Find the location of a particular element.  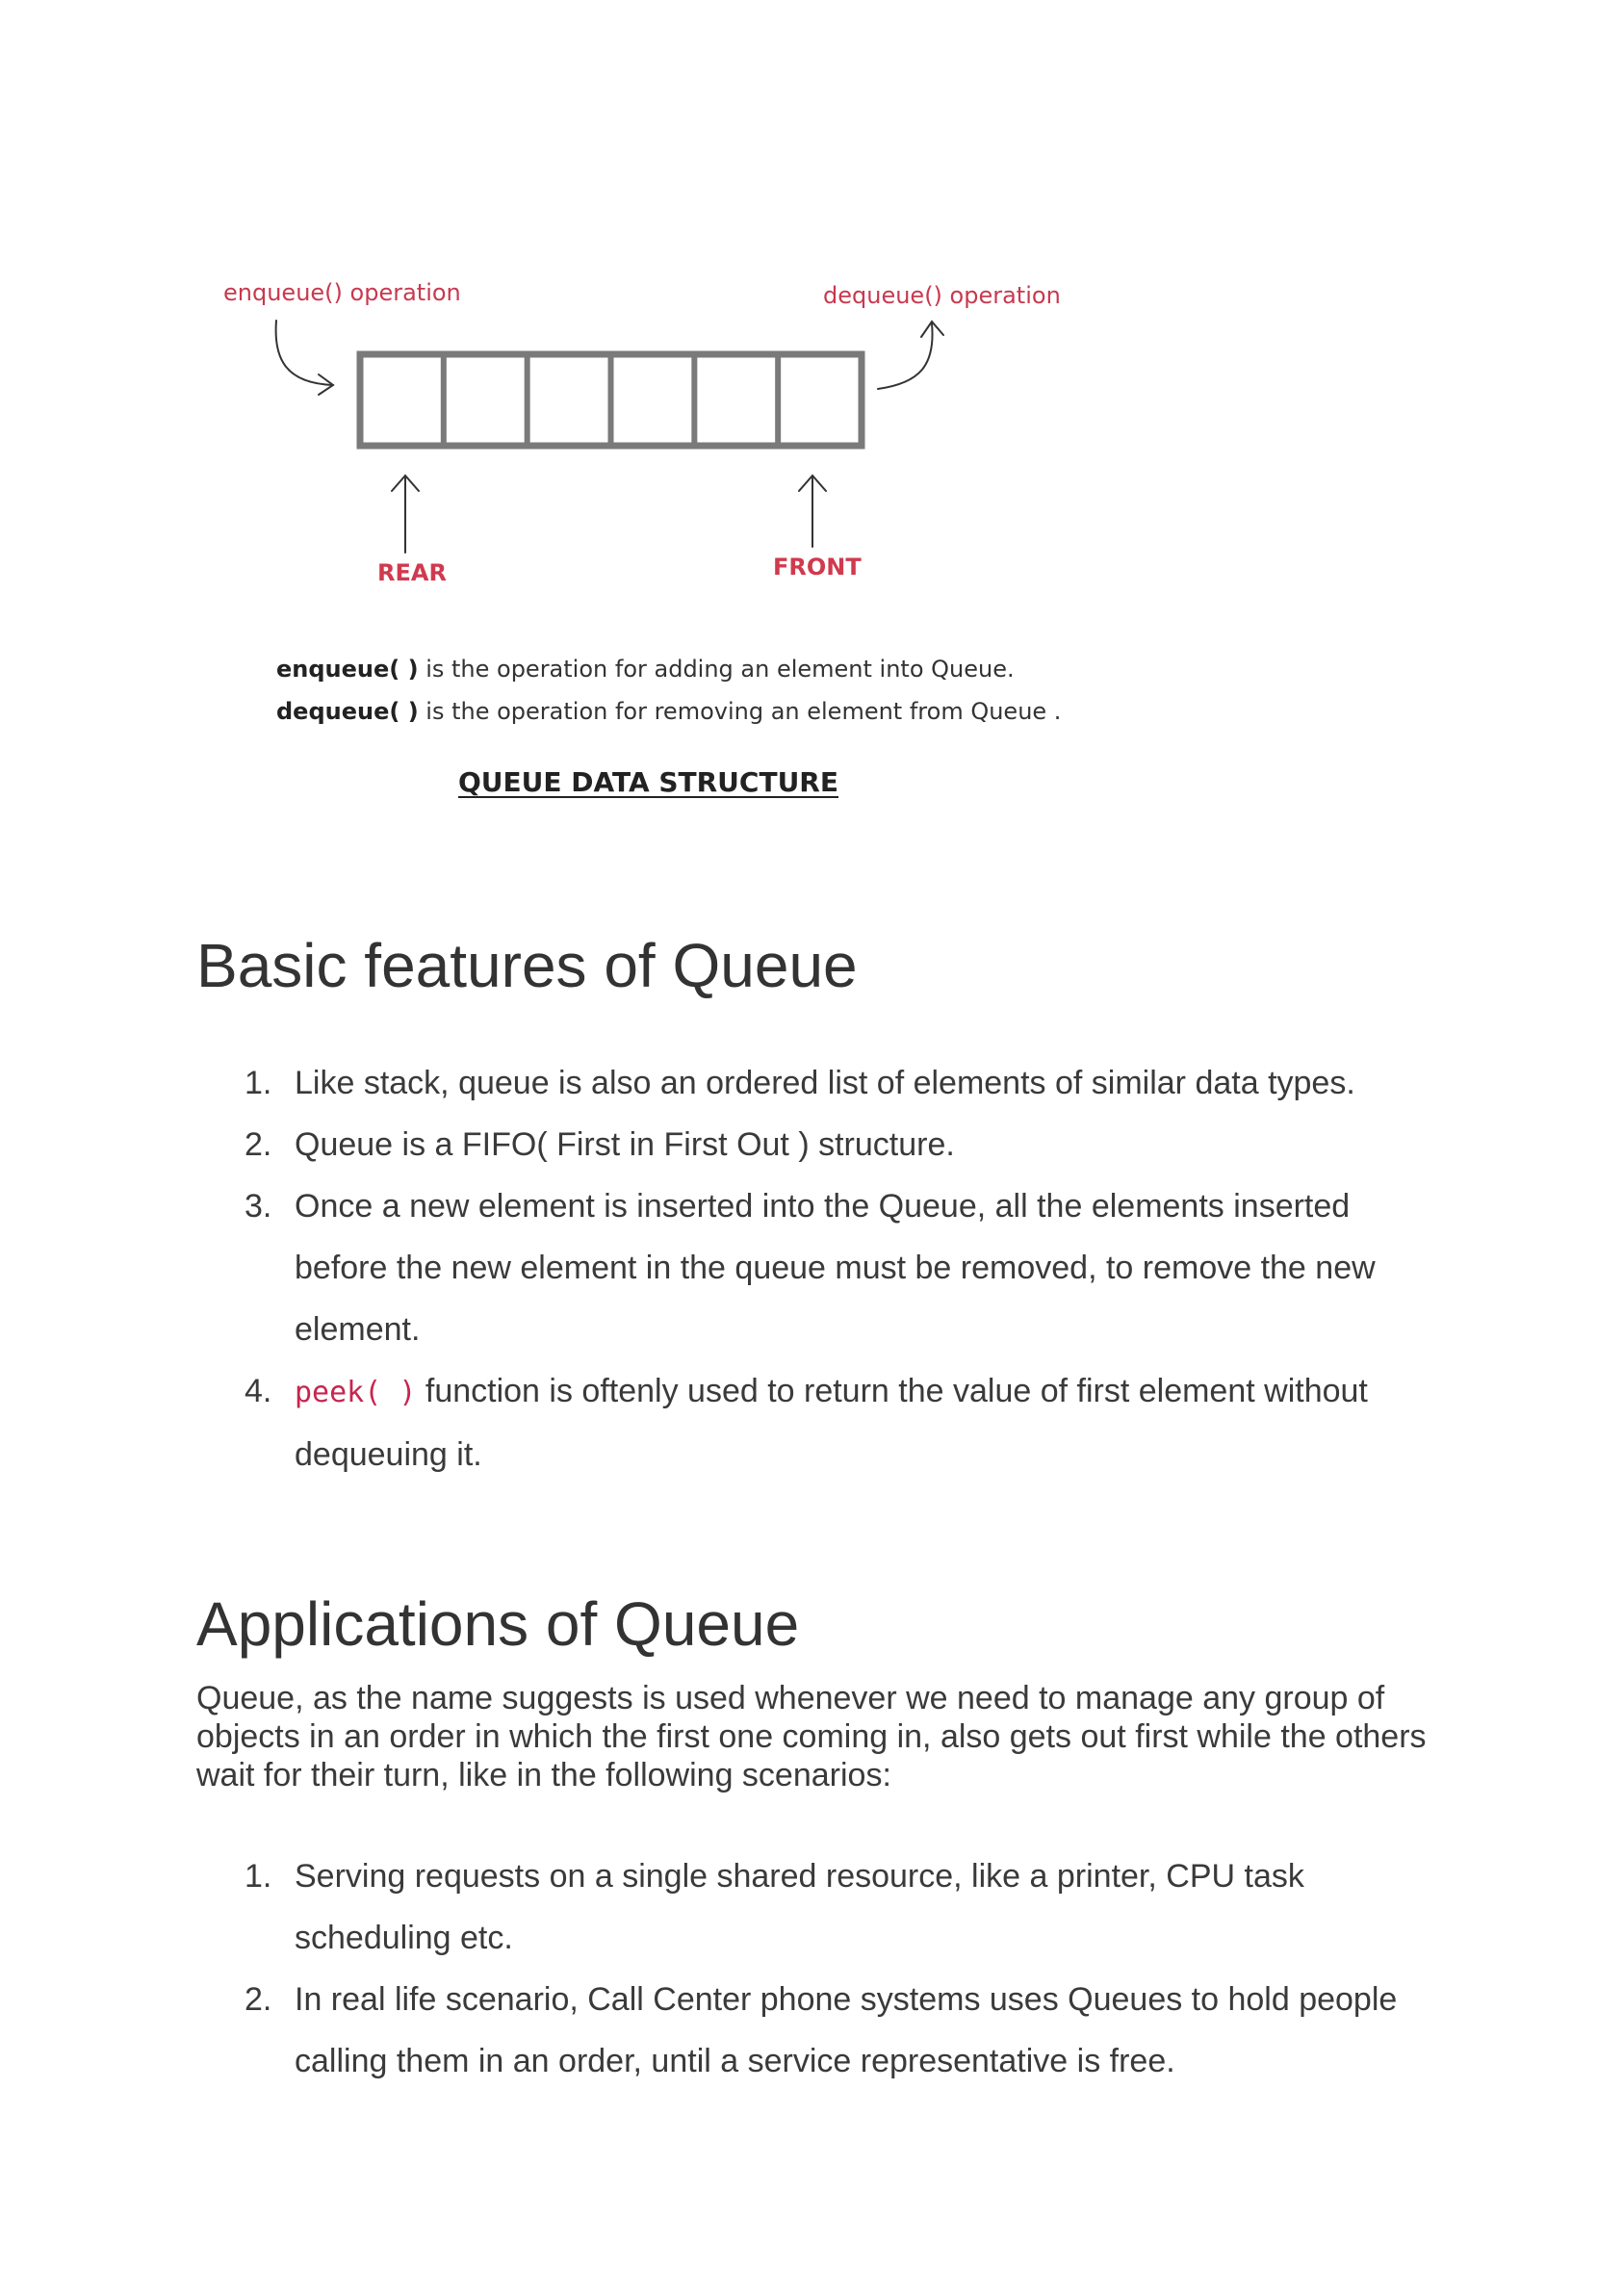

list-number: 4. is located at coordinates (258, 1391).